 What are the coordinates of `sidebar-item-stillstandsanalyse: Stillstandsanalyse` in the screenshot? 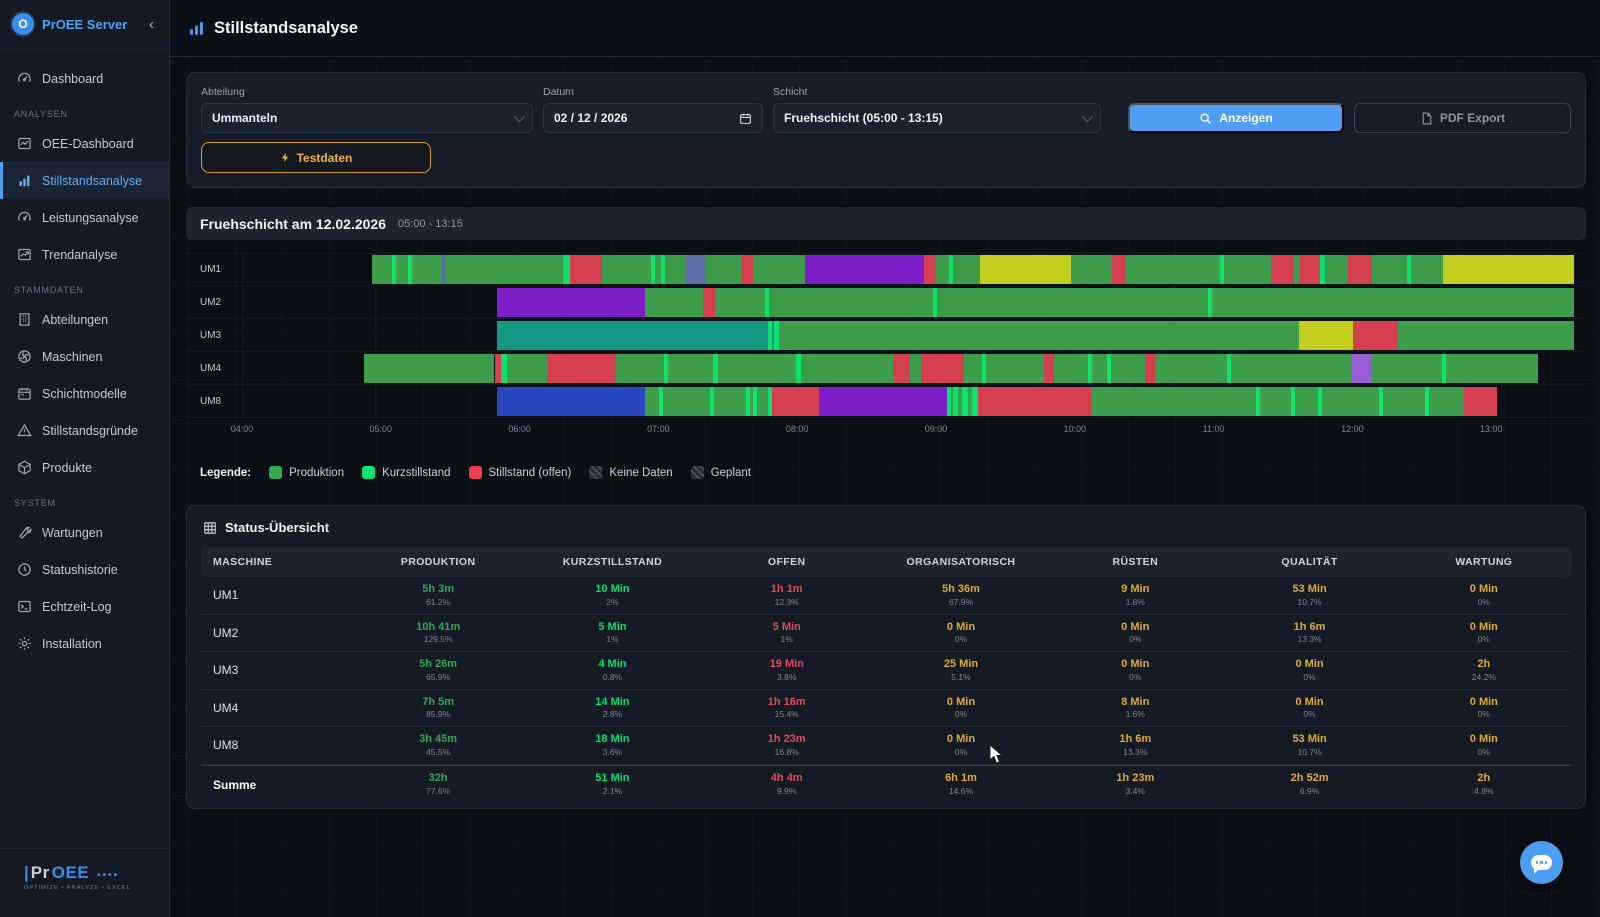 It's located at (84, 180).